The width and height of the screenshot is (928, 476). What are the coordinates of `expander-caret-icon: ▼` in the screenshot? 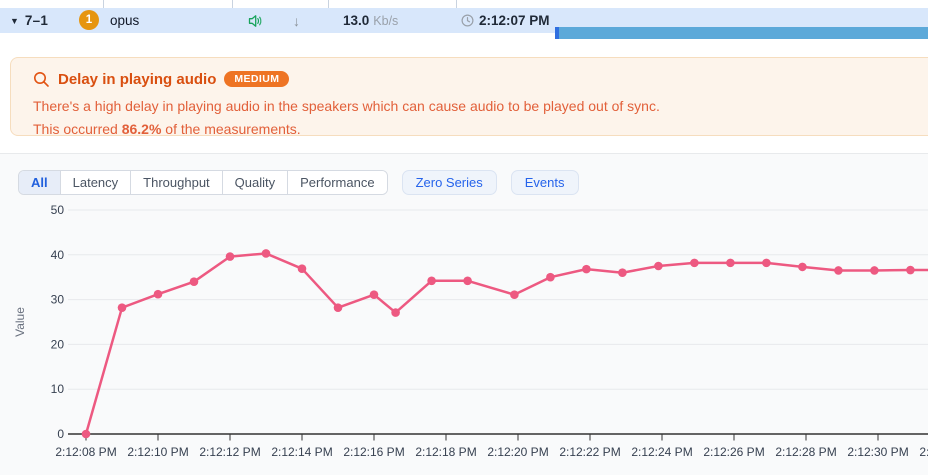 It's located at (14, 20).